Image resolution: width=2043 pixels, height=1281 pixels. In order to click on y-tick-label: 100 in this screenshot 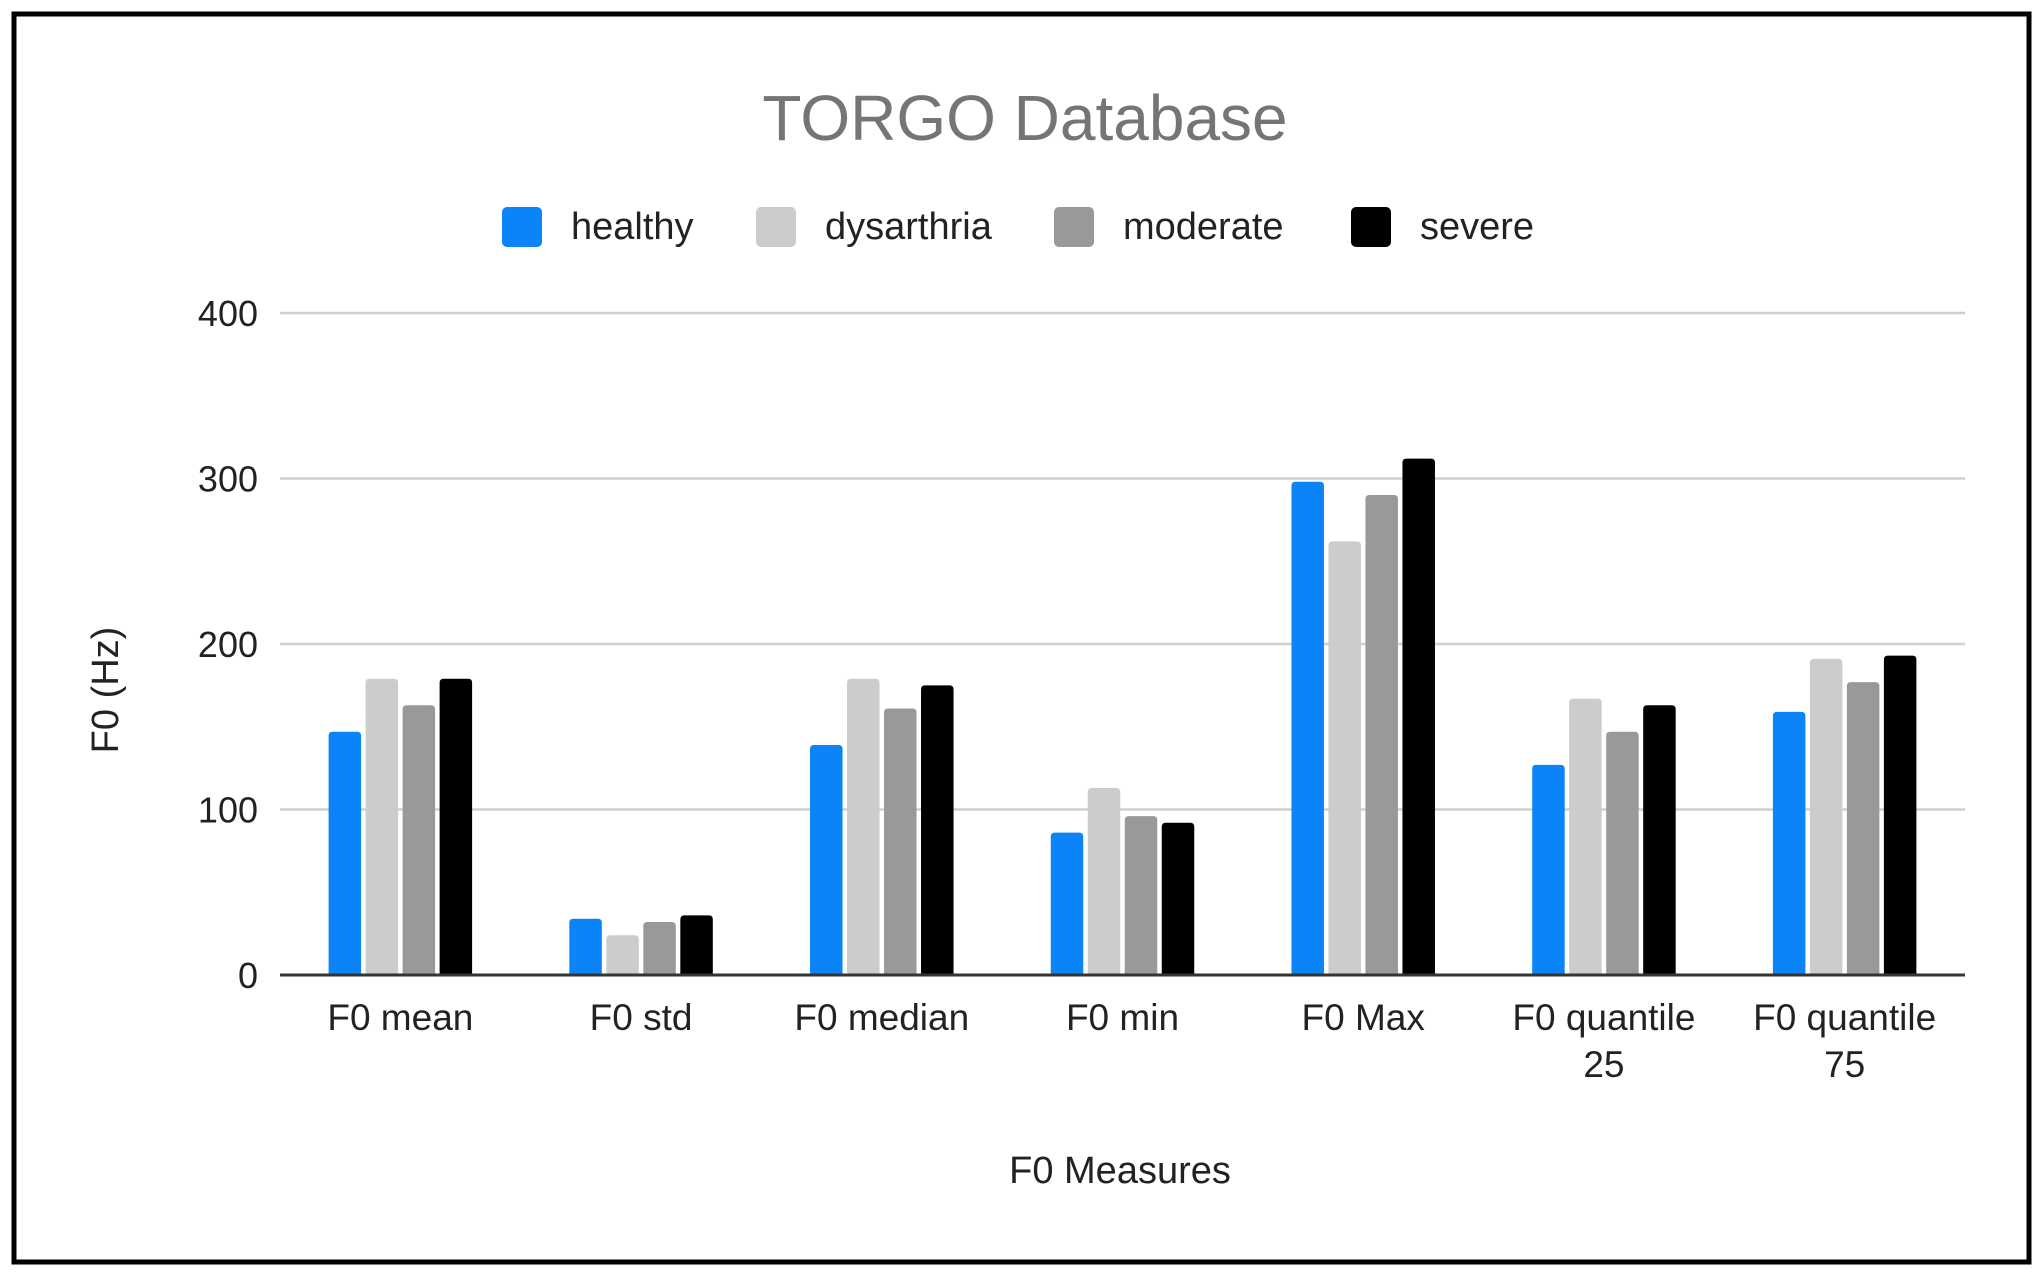, I will do `click(228, 810)`.